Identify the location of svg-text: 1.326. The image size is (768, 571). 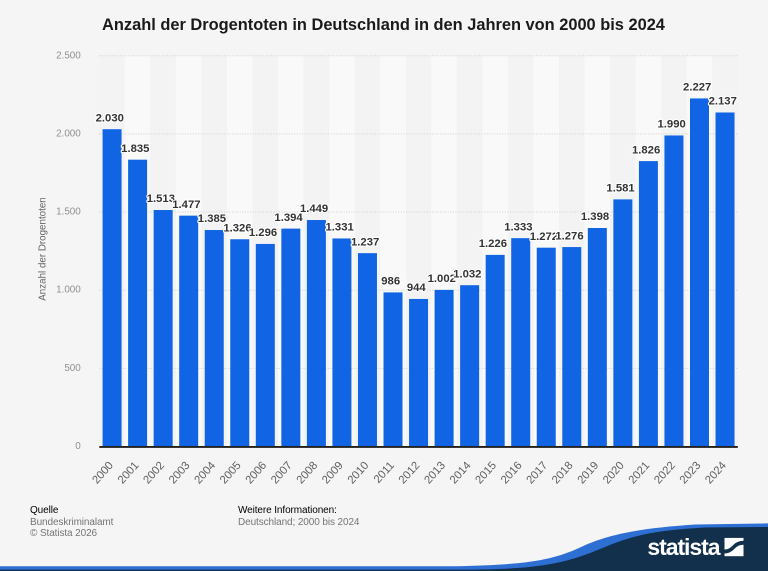
(237, 228).